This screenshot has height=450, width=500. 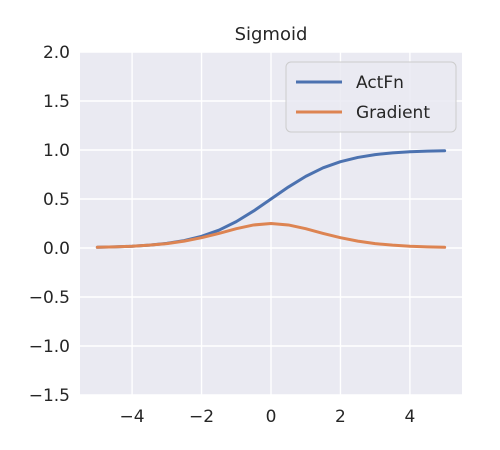 I want to click on y-tick-label: 0.0, so click(x=56, y=249).